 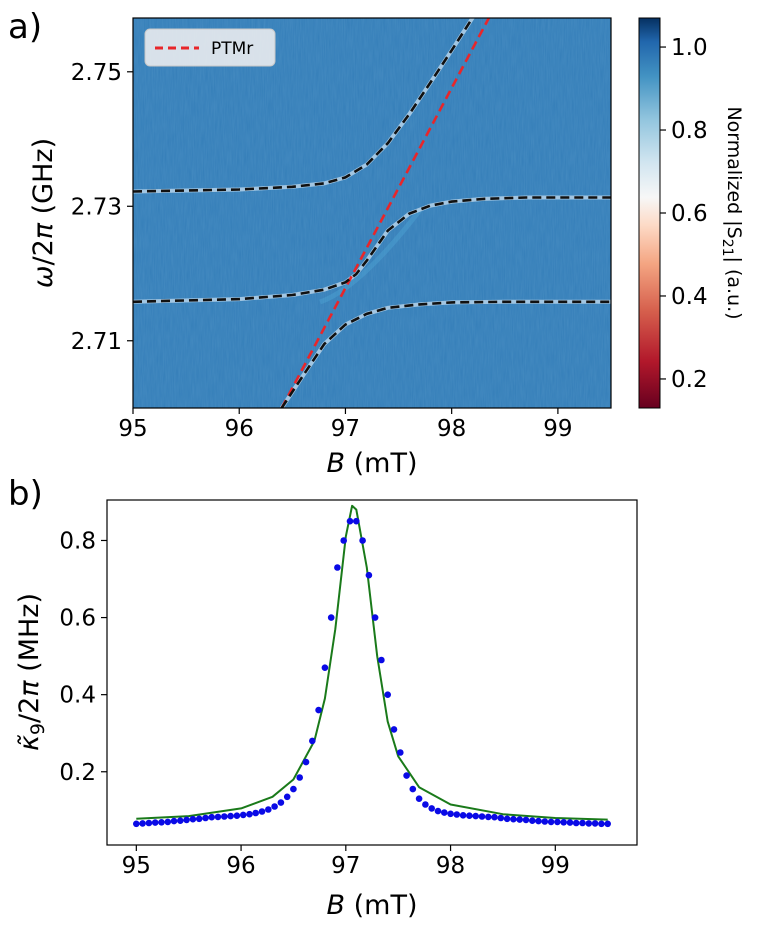 I want to click on colorbar-tick-label: 1.0, so click(x=689, y=48).